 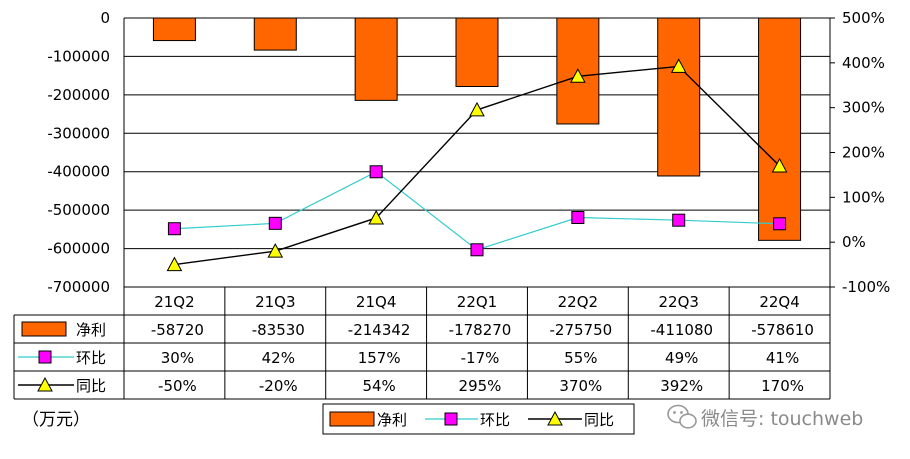 I want to click on legend-box, so click(x=478, y=419).